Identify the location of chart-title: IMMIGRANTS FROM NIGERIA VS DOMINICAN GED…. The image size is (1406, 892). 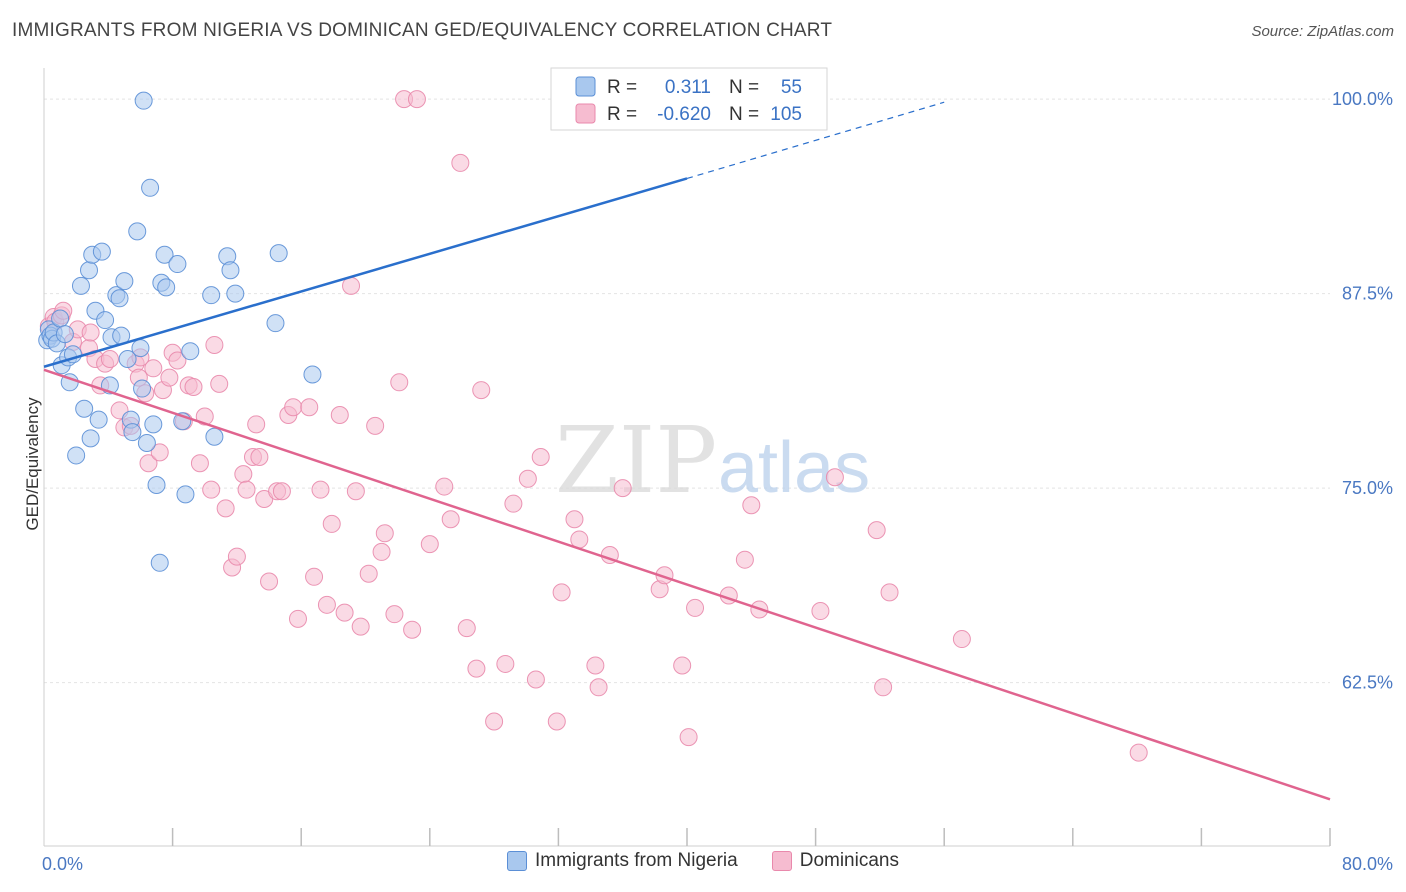
(422, 30).